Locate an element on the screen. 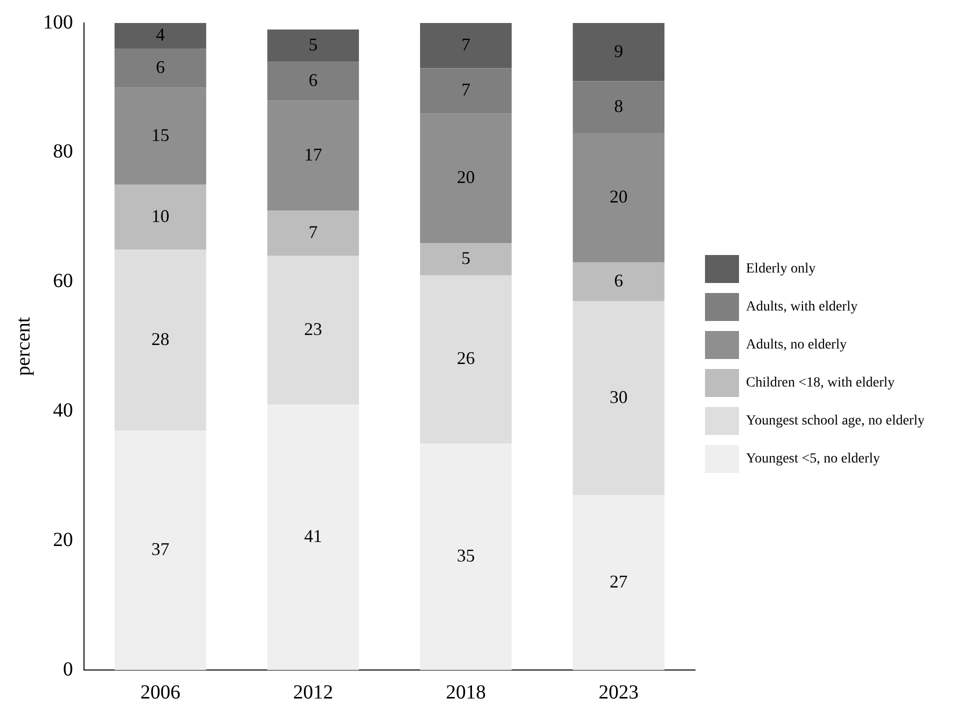  data-label: 30 is located at coordinates (619, 396).